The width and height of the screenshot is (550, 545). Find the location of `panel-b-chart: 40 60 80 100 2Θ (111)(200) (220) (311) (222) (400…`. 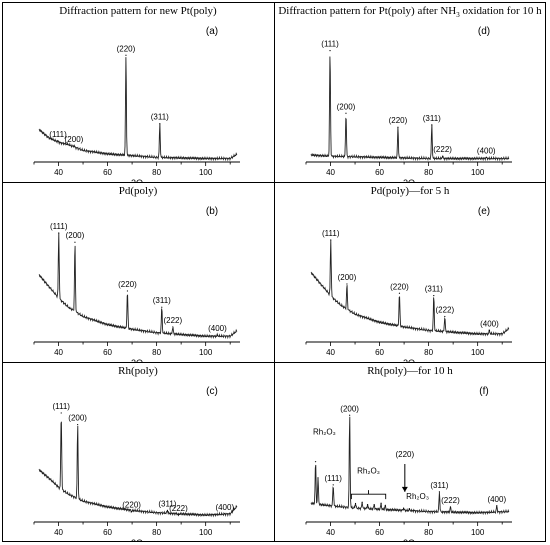

panel-b-chart: 40 60 80 100 2Θ (111)(200) (220) (311) (222) (400… is located at coordinates (136, 284).